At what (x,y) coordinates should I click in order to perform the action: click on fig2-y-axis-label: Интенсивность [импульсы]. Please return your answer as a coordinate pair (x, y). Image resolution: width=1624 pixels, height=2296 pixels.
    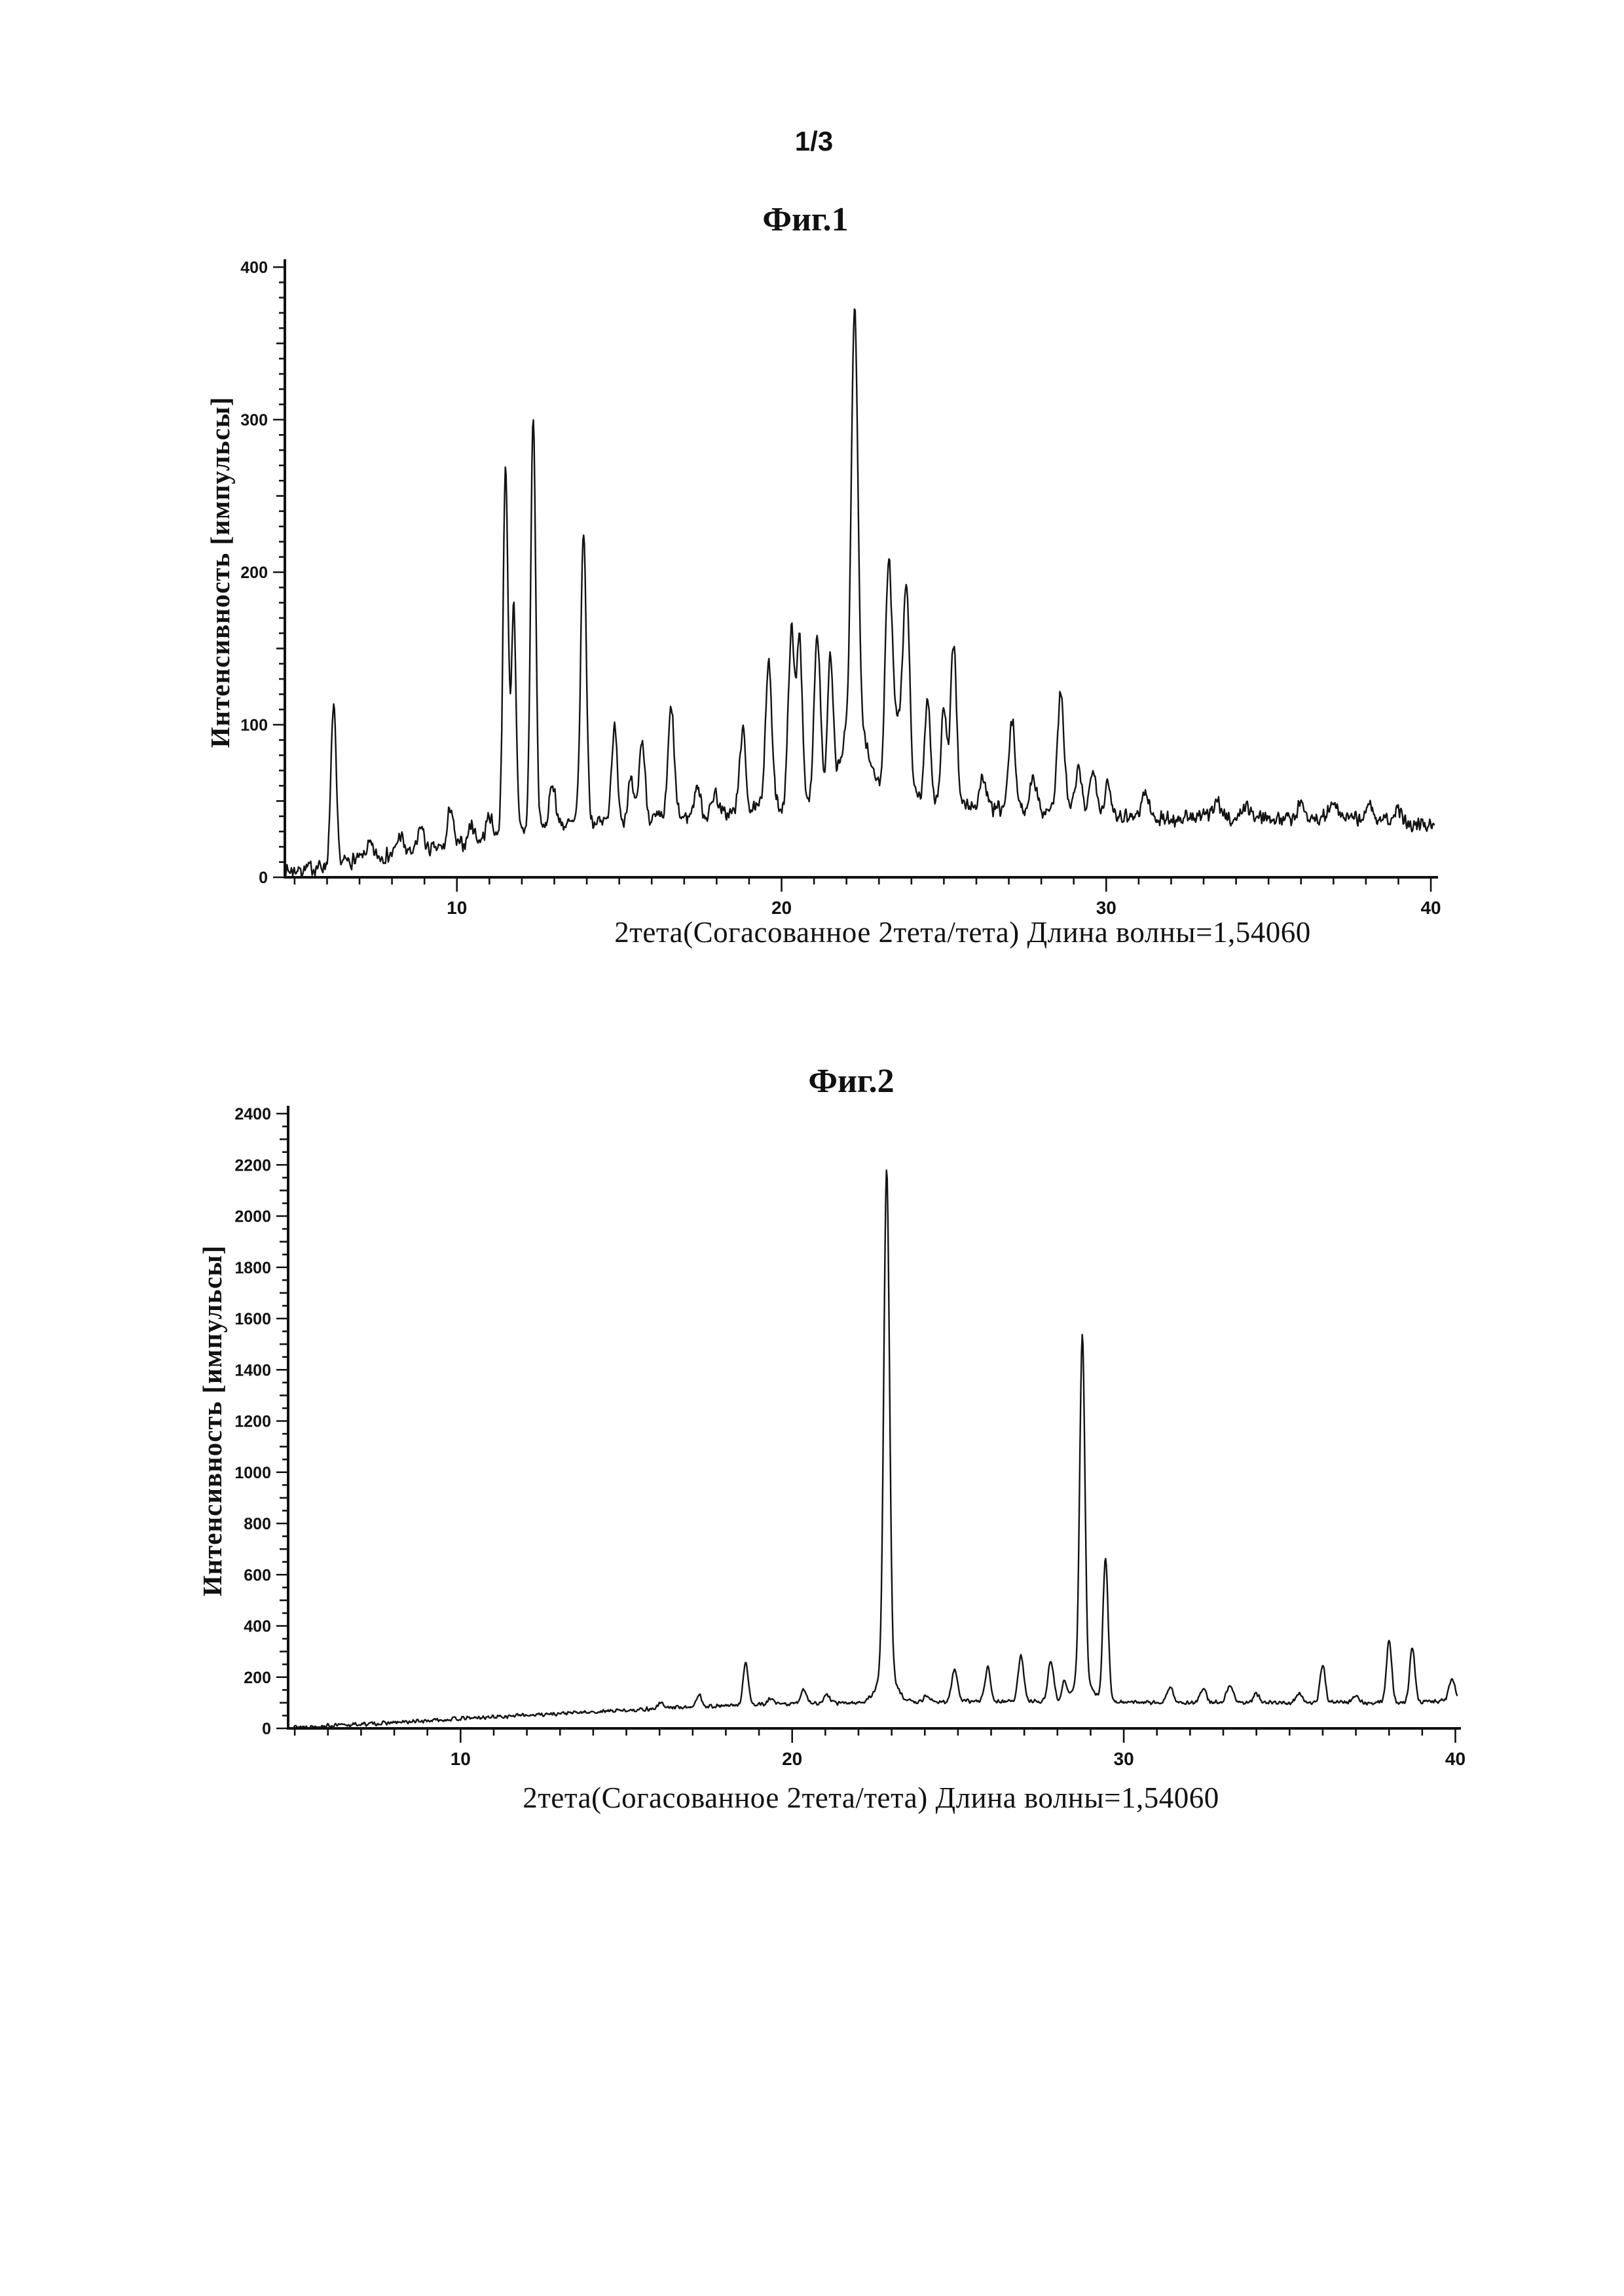
    Looking at the image, I should click on (212, 1421).